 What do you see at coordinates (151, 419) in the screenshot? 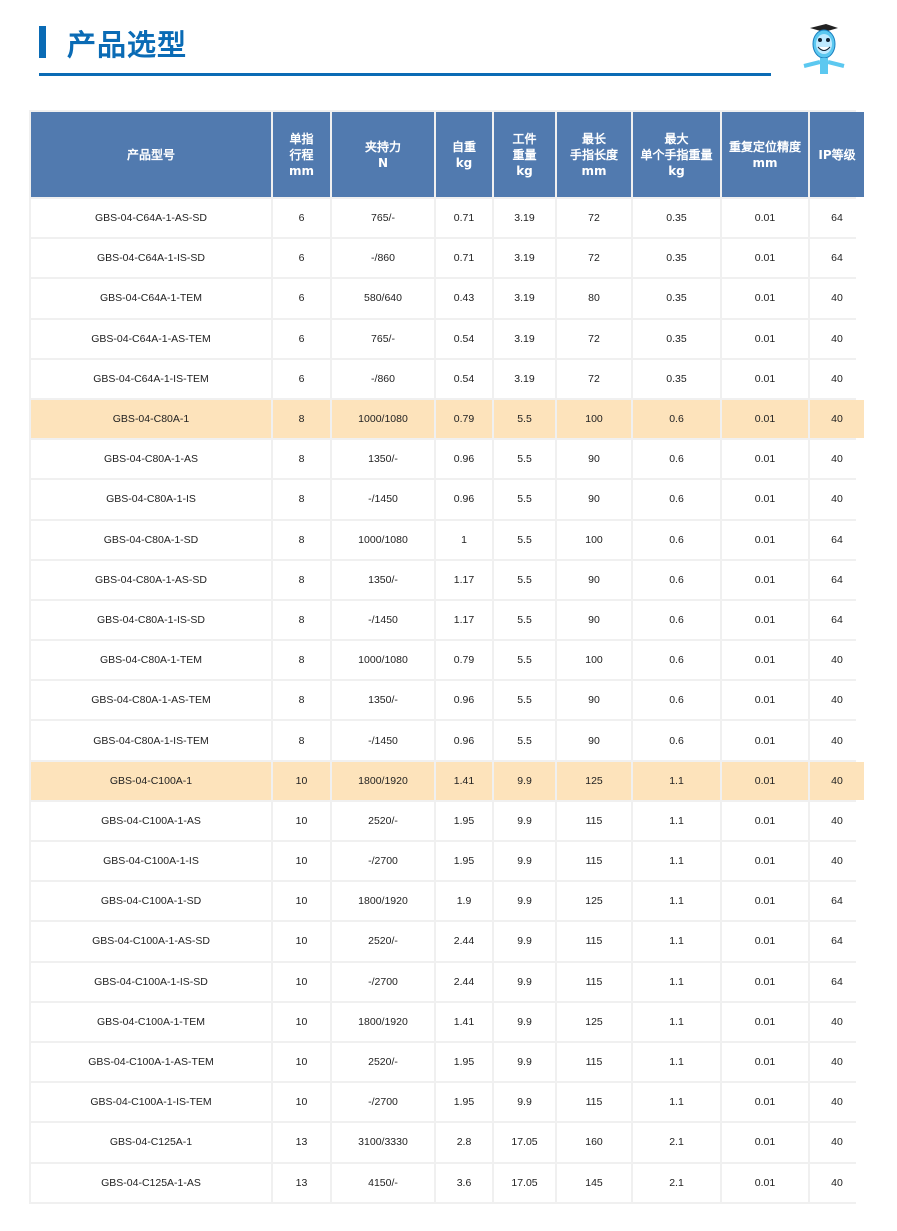
I see `table-cell: GBS-04-C80A-1` at bounding box center [151, 419].